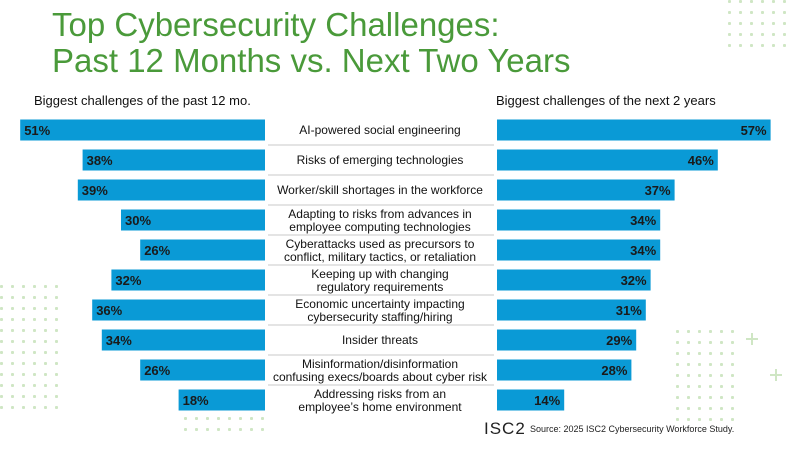 This screenshot has height=450, width=800. Describe the element at coordinates (380, 160) in the screenshot. I see `category-label: Risks of emerging technologies` at that location.